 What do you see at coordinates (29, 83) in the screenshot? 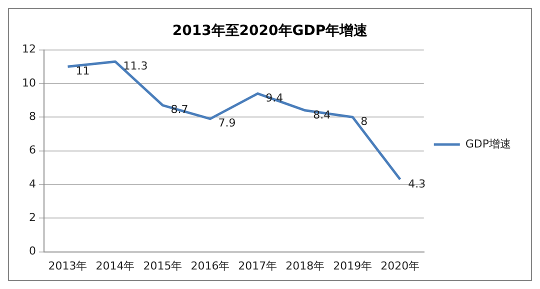
I see `y-tick-label: 10` at bounding box center [29, 83].